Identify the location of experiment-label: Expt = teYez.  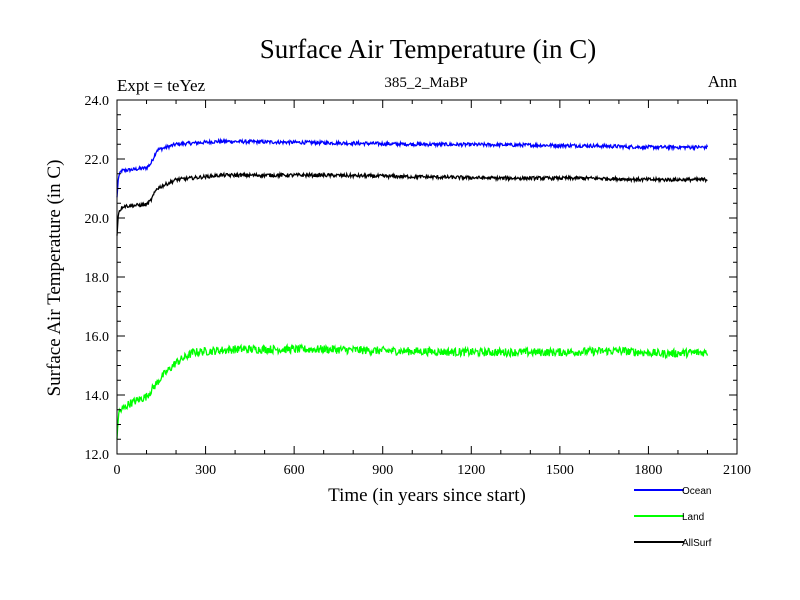
(161, 85).